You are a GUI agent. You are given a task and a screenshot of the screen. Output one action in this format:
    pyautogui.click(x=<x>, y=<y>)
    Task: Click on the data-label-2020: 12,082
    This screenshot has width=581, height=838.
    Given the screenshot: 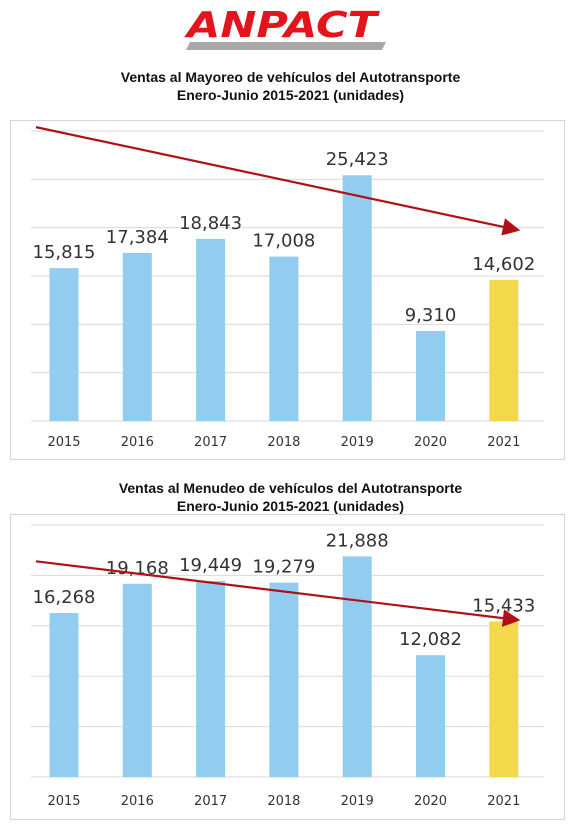 What is the action you would take?
    pyautogui.click(x=430, y=639)
    